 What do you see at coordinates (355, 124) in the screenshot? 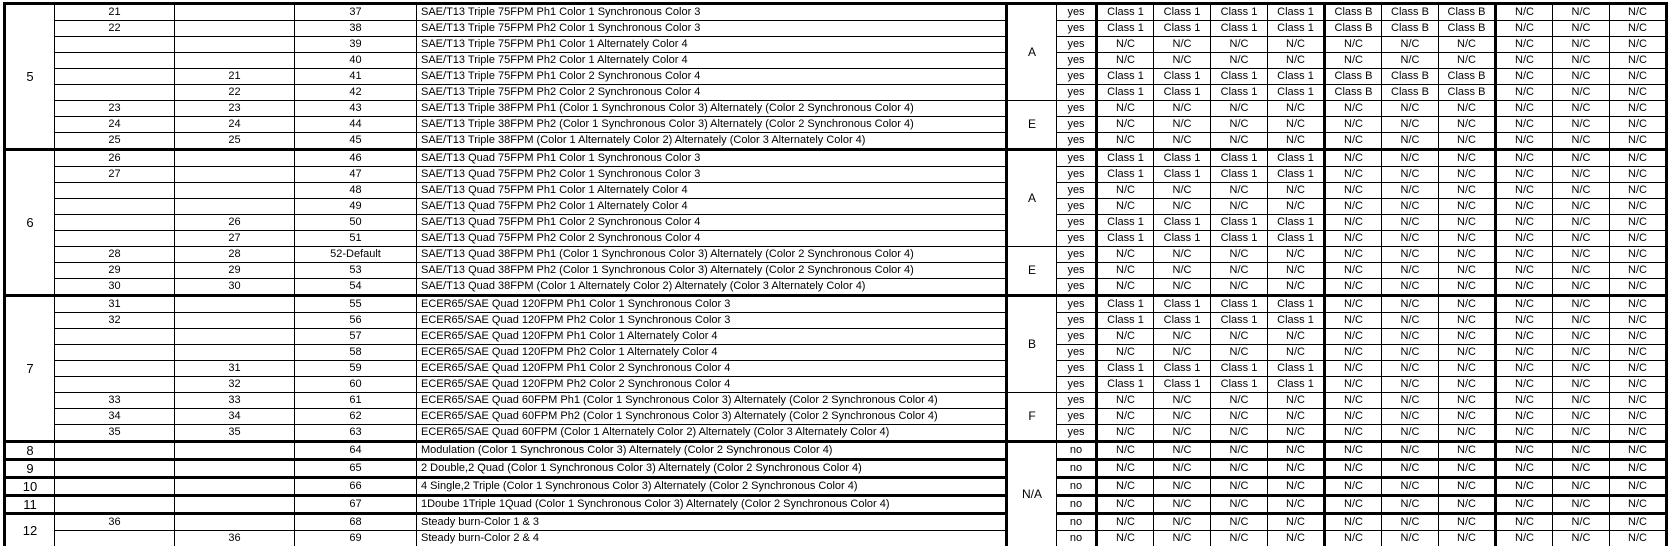
I see `pattern-number-cell: 44` at bounding box center [355, 124].